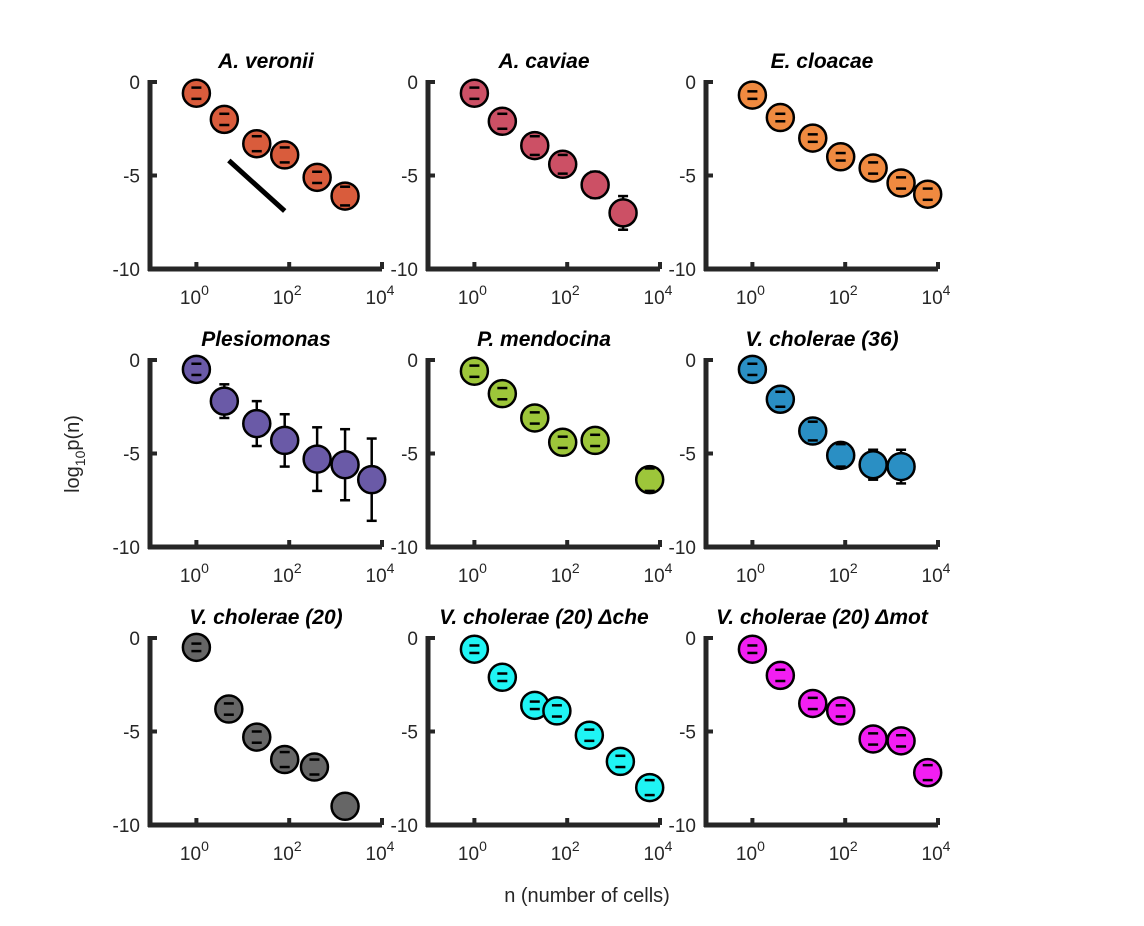 The width and height of the screenshot is (1144, 926). Describe the element at coordinates (265, 617) in the screenshot. I see `panel-title: V. cholerae (20)` at that location.